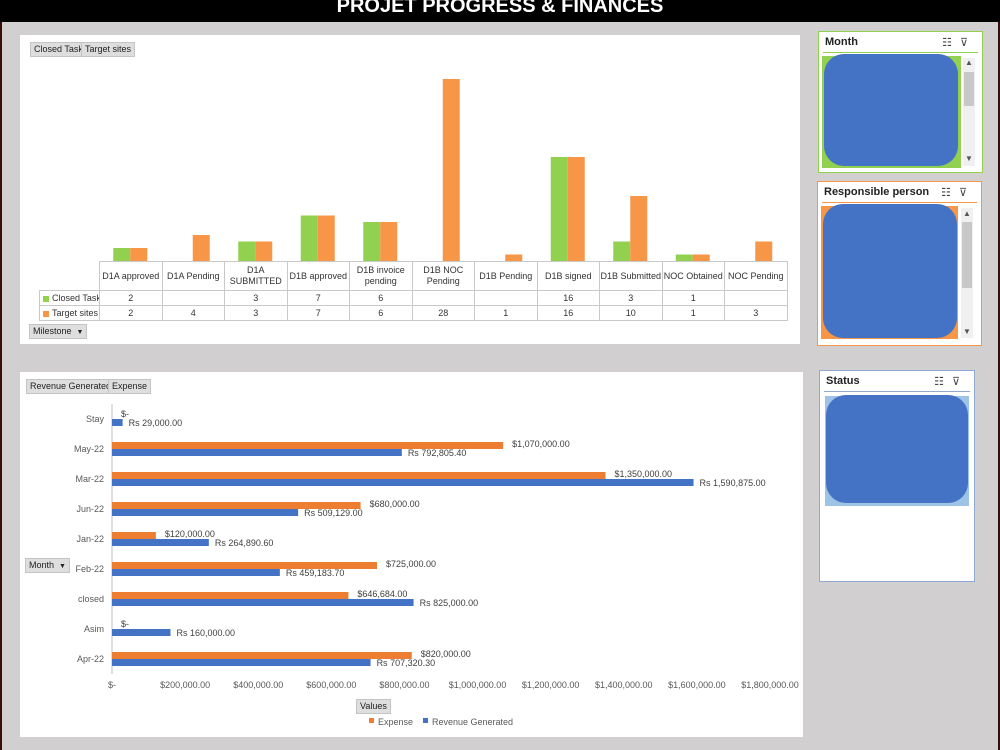 Image resolution: width=1000 pixels, height=750 pixels. I want to click on milestone-axis-button: Milestone ▼, so click(58, 331).